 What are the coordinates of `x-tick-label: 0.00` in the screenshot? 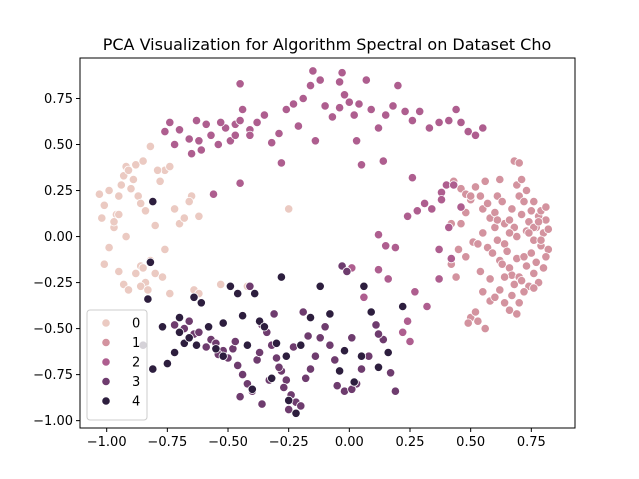 It's located at (349, 442).